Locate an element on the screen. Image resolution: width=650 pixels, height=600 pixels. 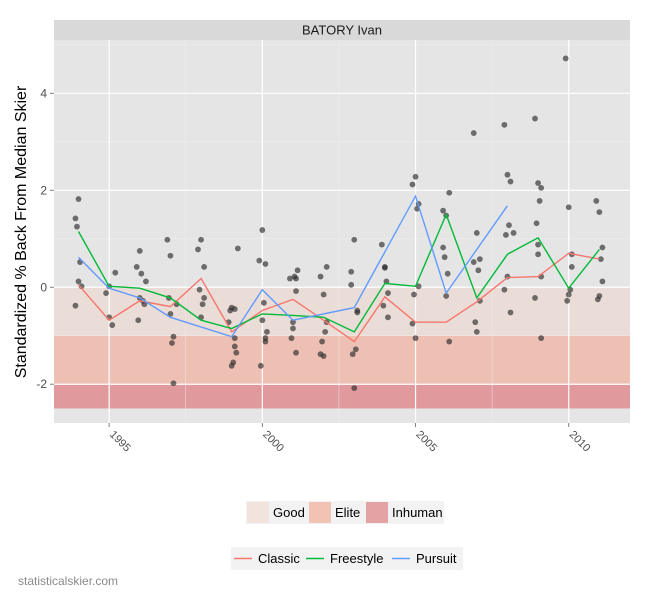
legend-label-pursuit: Pursuit is located at coordinates (436, 558).